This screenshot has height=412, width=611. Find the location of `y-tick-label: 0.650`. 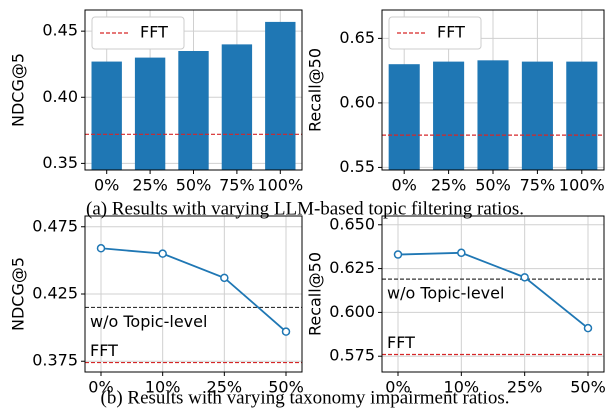

y-tick-label: 0.650 is located at coordinates (352, 223).